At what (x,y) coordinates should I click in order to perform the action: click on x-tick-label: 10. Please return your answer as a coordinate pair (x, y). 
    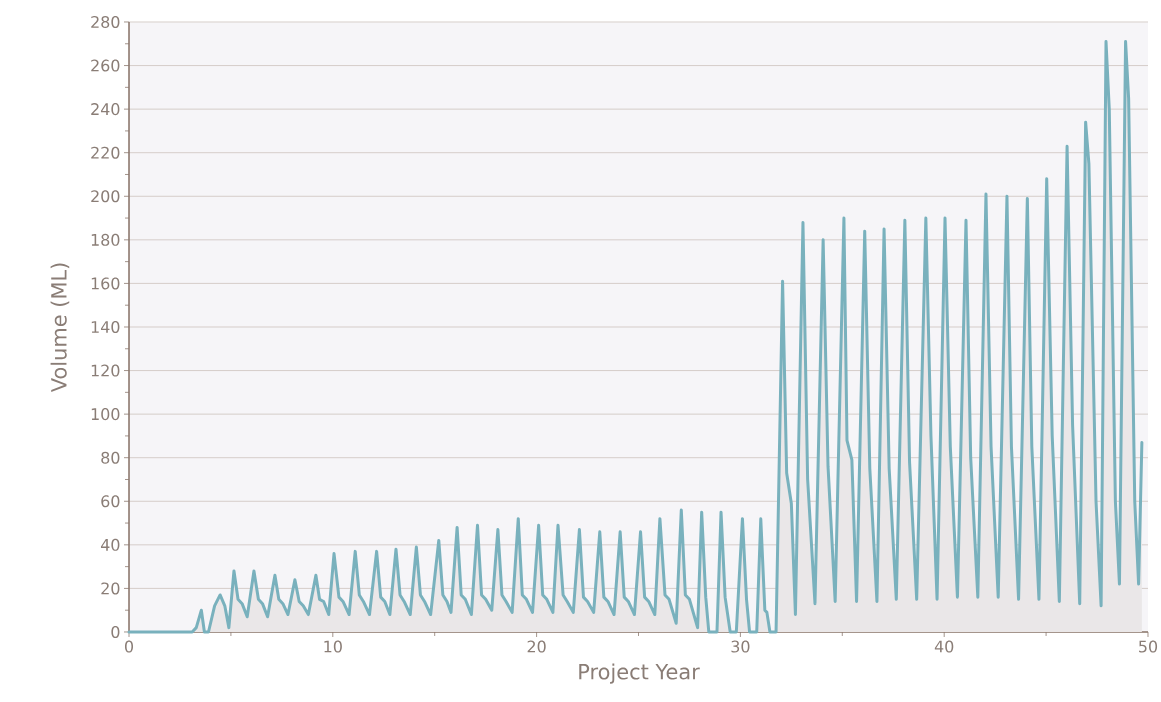
    Looking at the image, I should click on (333, 646).